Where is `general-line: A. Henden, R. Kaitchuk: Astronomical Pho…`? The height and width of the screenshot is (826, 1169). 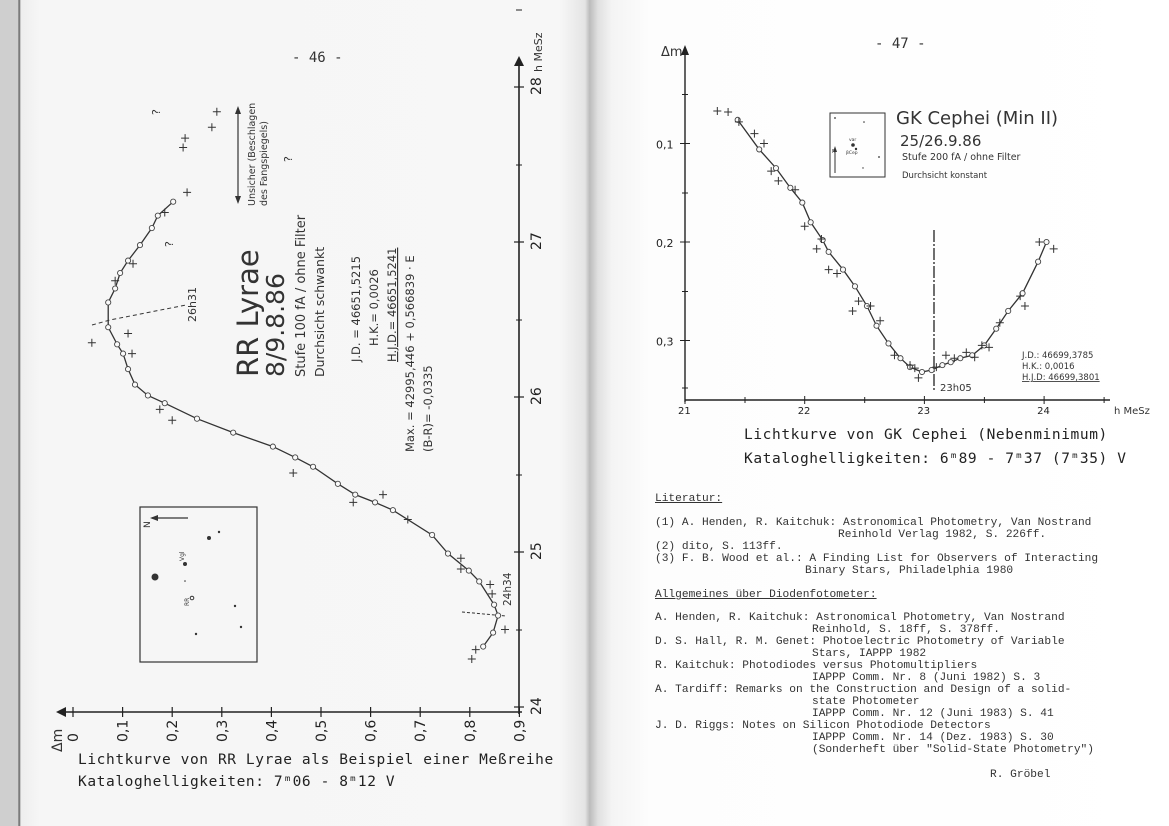 general-line: A. Henden, R. Kaitchuk: Astronomical Pho… is located at coordinates (860, 618).